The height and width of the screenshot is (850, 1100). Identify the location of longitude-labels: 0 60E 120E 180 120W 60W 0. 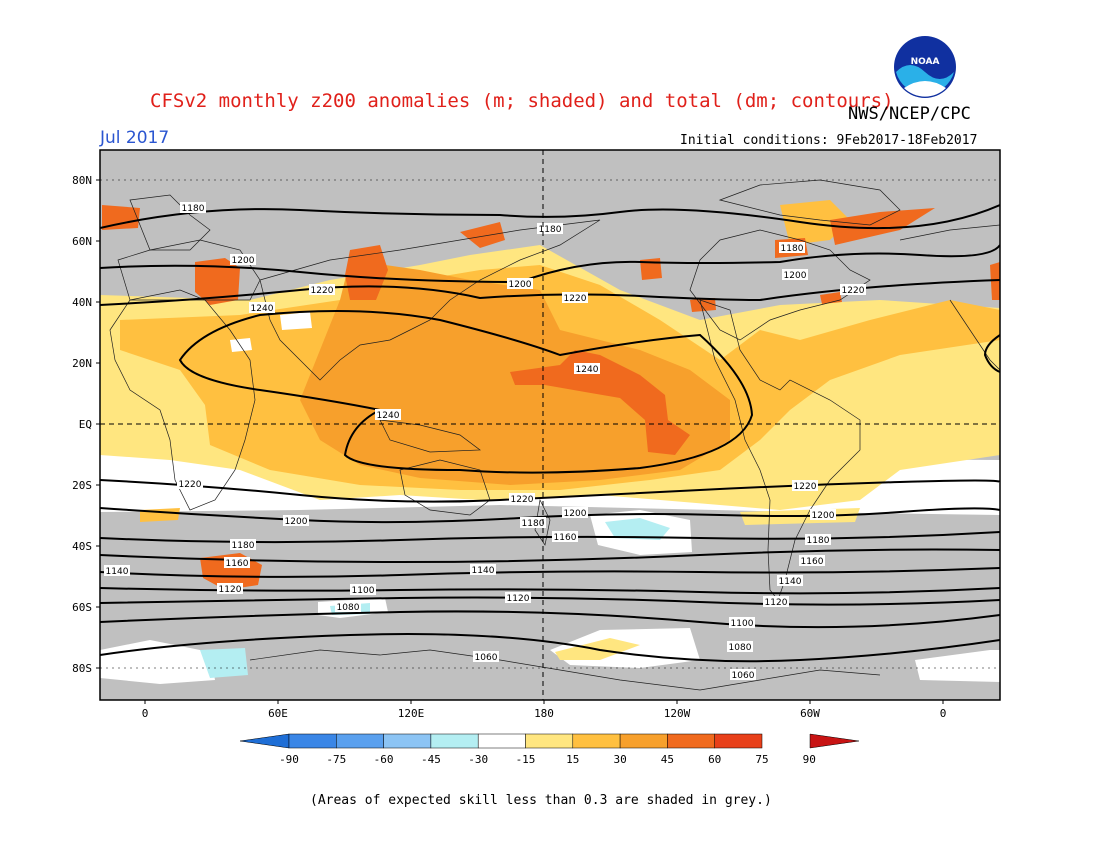
(544, 713).